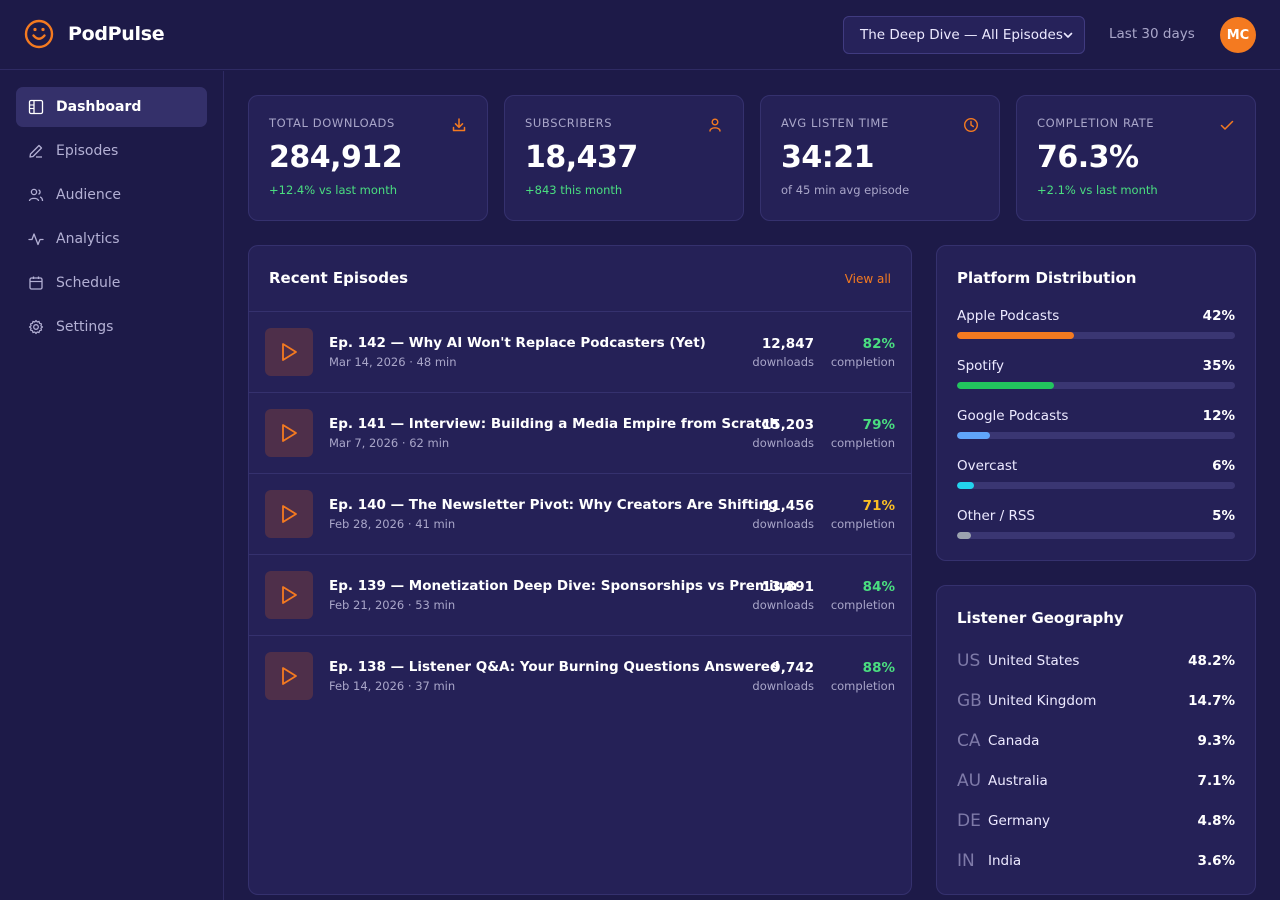 The width and height of the screenshot is (1280, 900). I want to click on kpi-change: +12.4% vs last month, so click(333, 190).